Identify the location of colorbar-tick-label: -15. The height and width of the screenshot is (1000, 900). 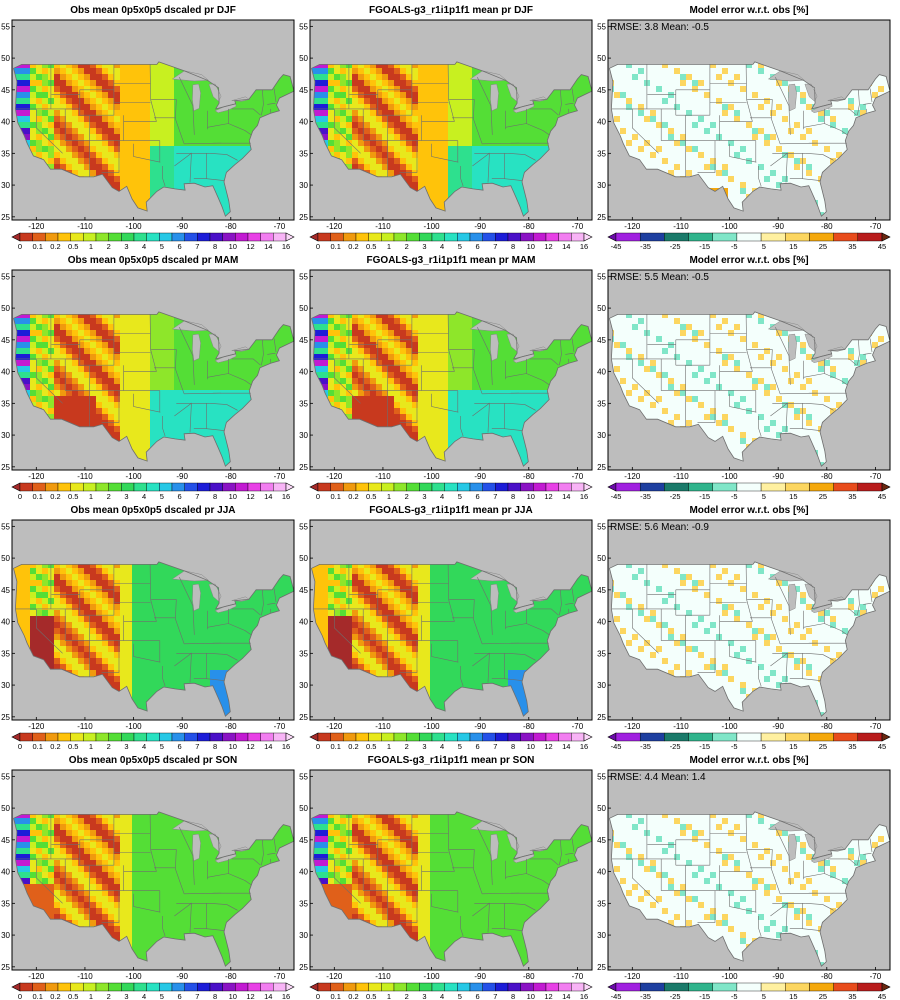
(704, 996).